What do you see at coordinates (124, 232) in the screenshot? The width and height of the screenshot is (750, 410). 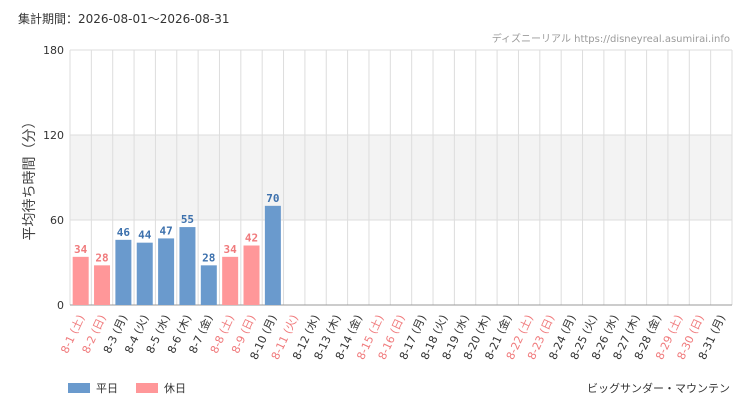 I see `value-label: 46` at bounding box center [124, 232].